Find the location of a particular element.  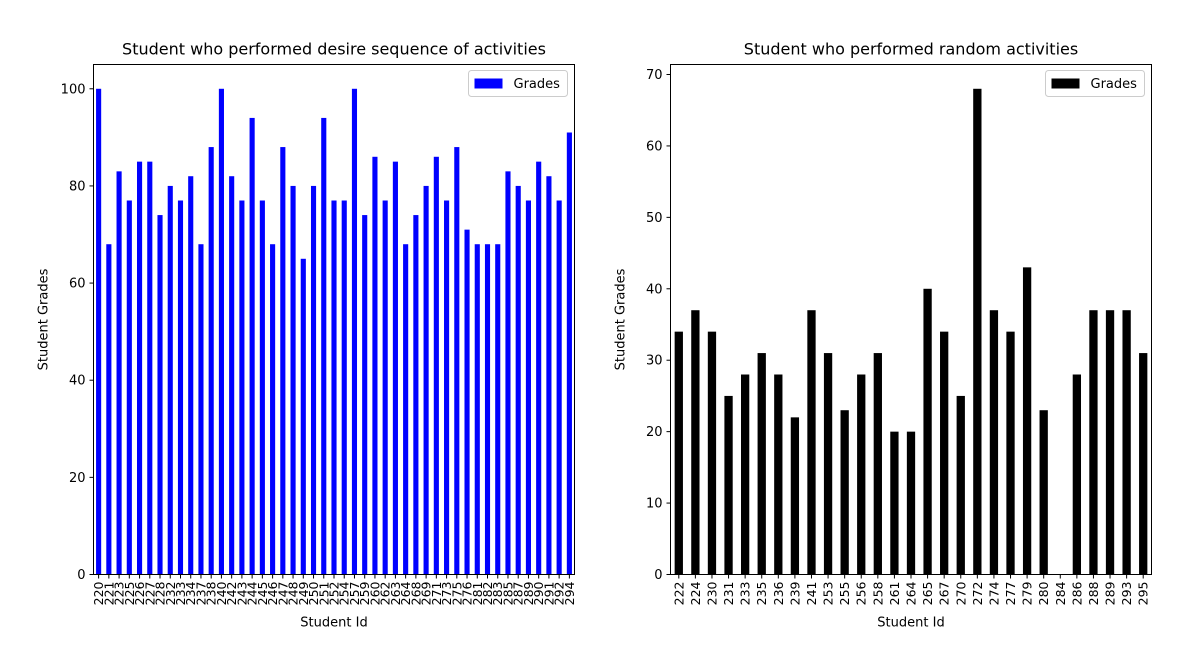

x-tick-label: 238 is located at coordinates (211, 593).